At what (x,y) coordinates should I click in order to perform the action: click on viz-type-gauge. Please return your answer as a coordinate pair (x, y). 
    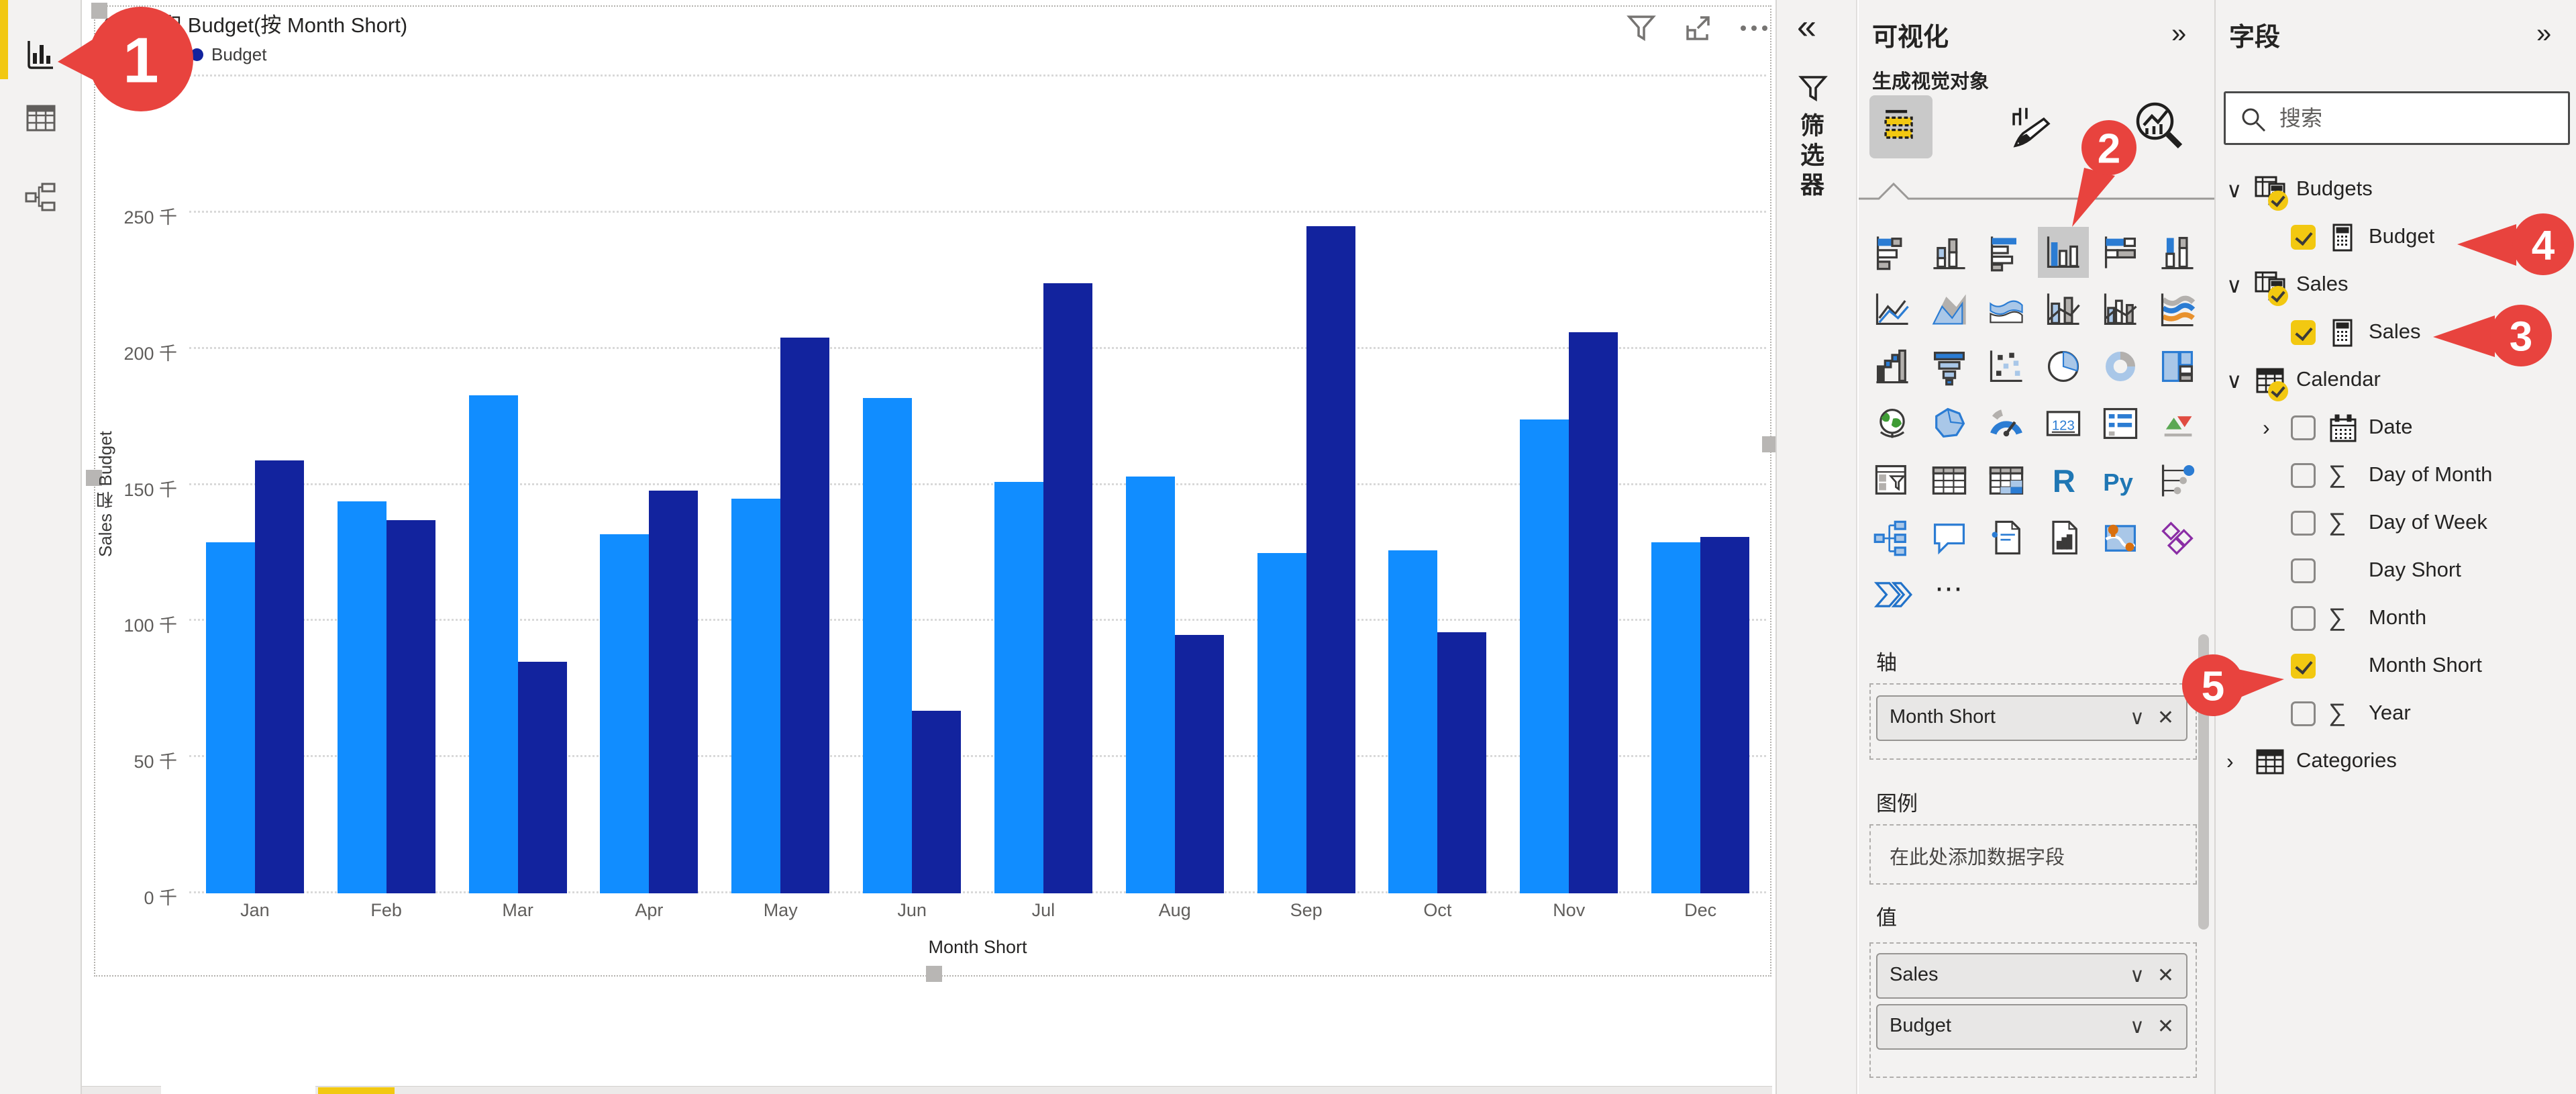
    Looking at the image, I should click on (2006, 423).